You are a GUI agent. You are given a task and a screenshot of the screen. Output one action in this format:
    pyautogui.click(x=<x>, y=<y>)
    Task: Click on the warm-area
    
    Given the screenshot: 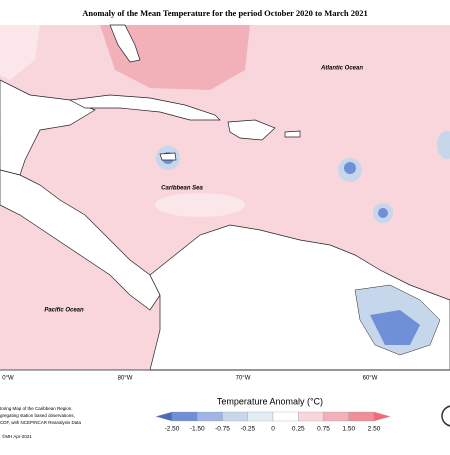 What is the action you would take?
    pyautogui.click(x=175, y=57)
    